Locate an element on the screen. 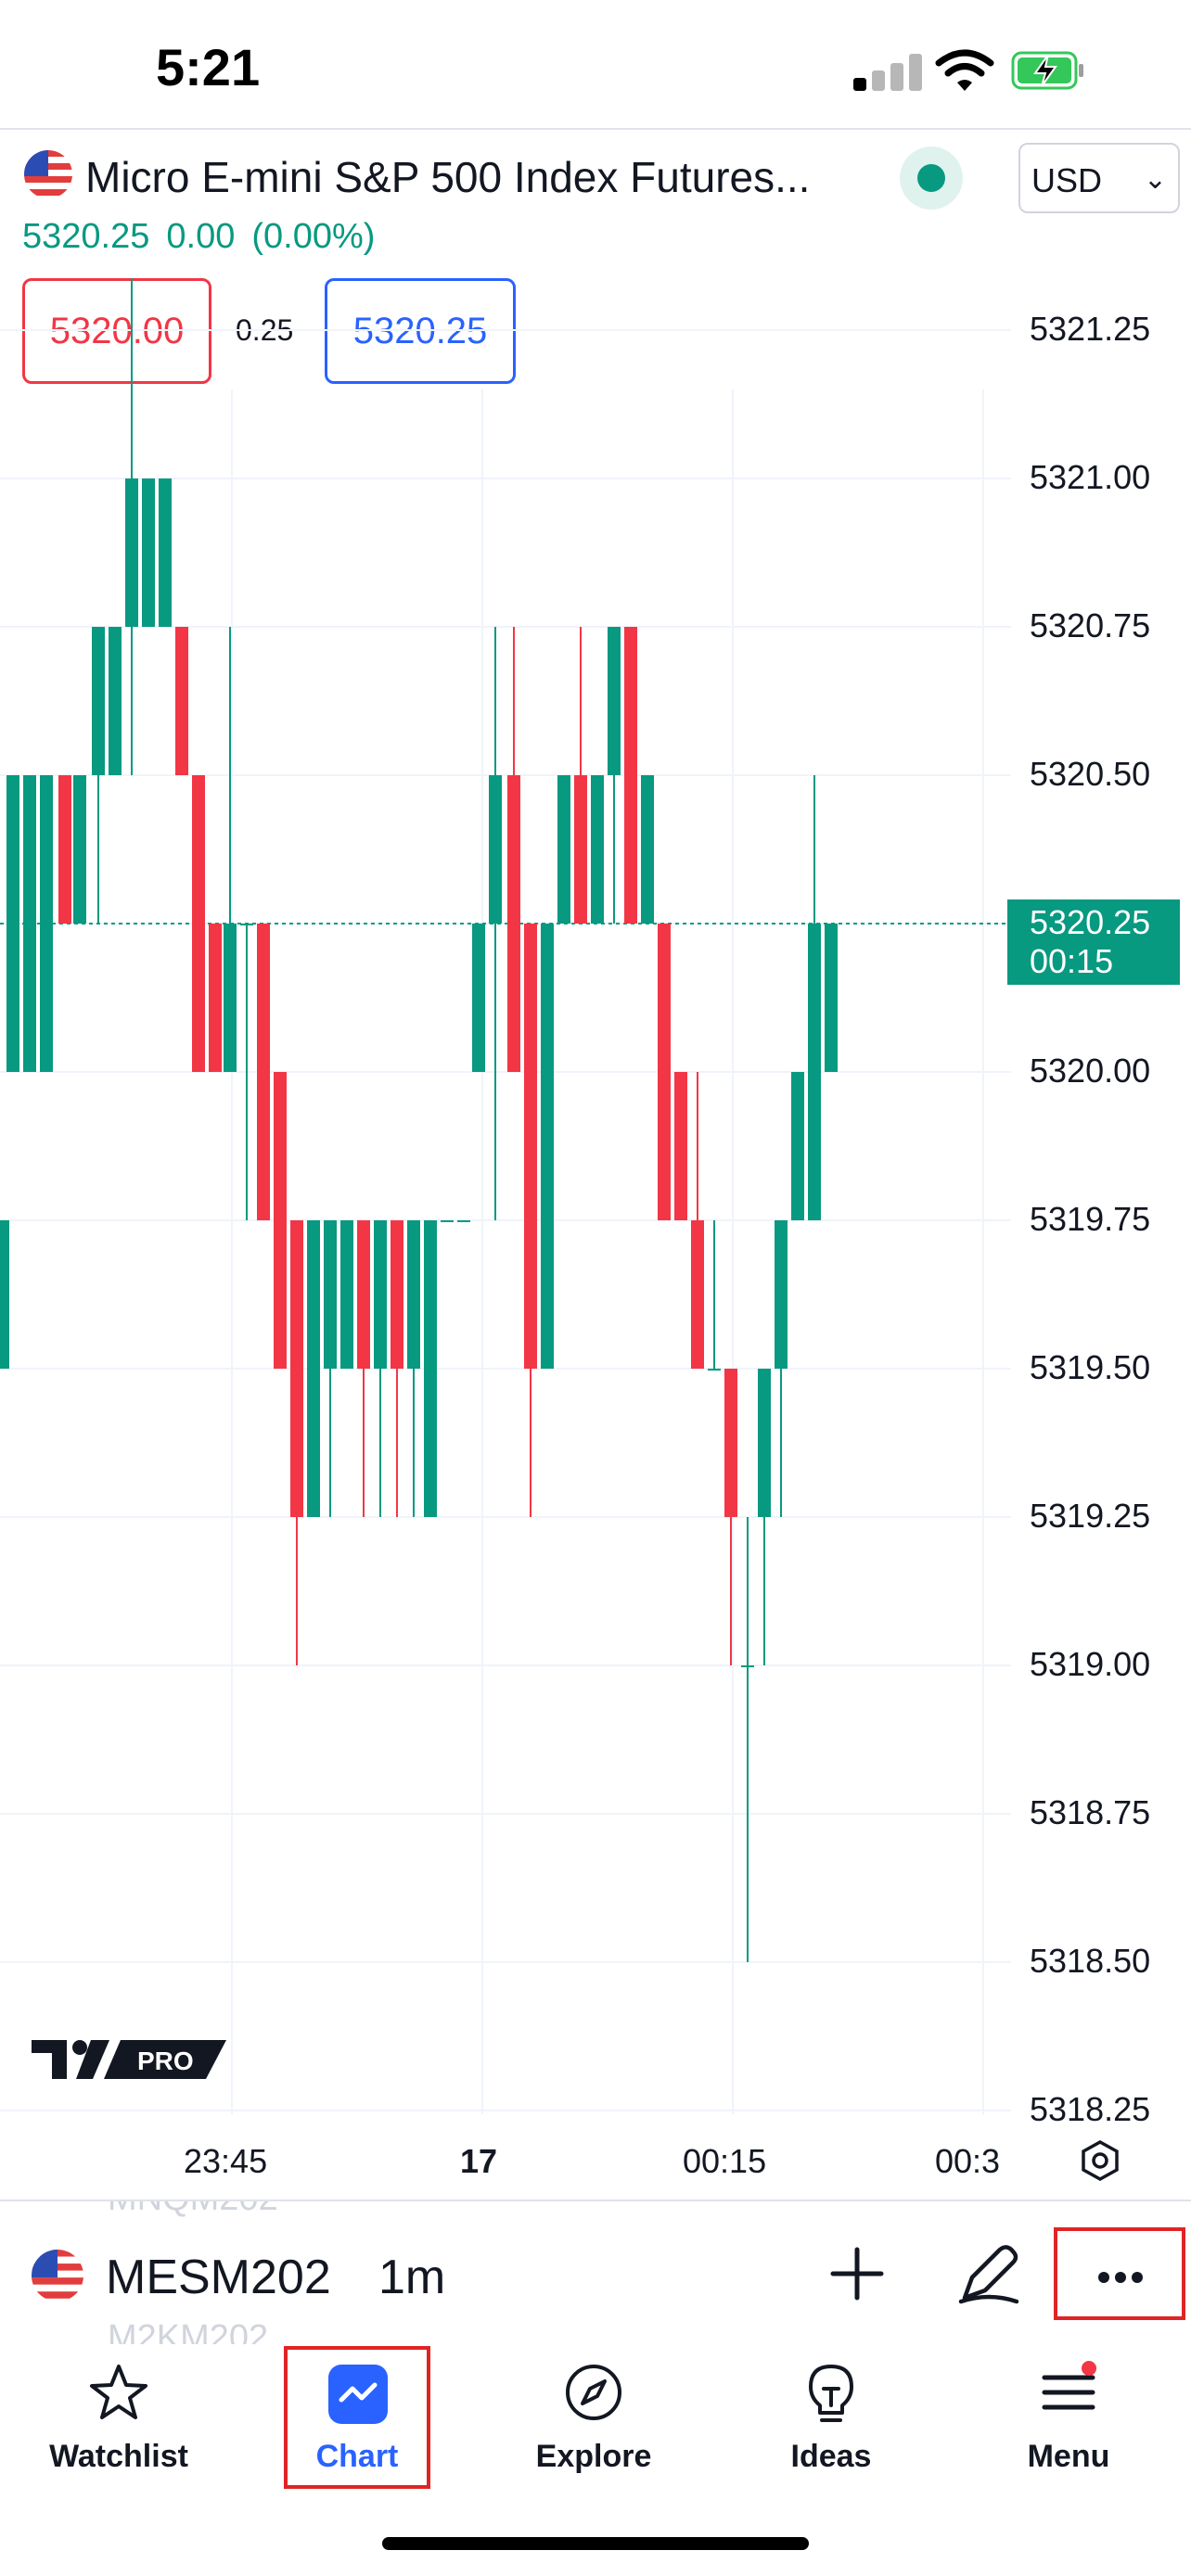 This screenshot has height=2576, width=1191. lightbulb-icon is located at coordinates (831, 2393).